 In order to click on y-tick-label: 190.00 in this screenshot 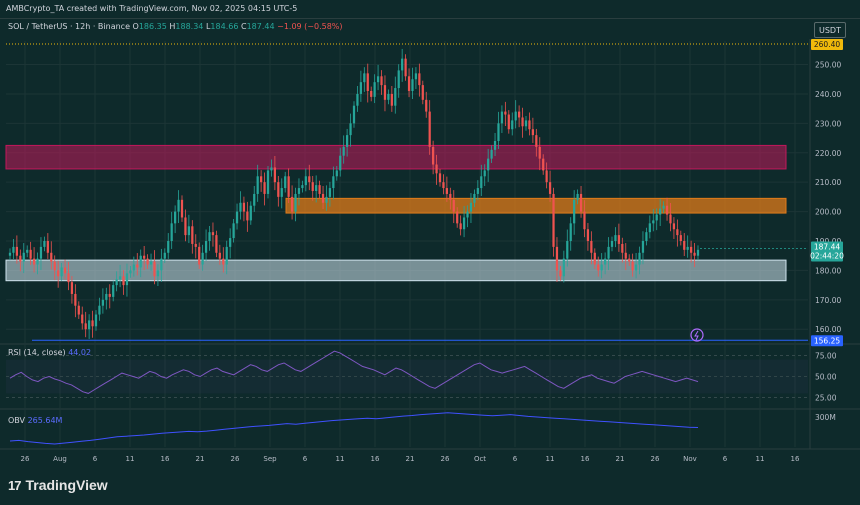, I will do `click(828, 241)`.